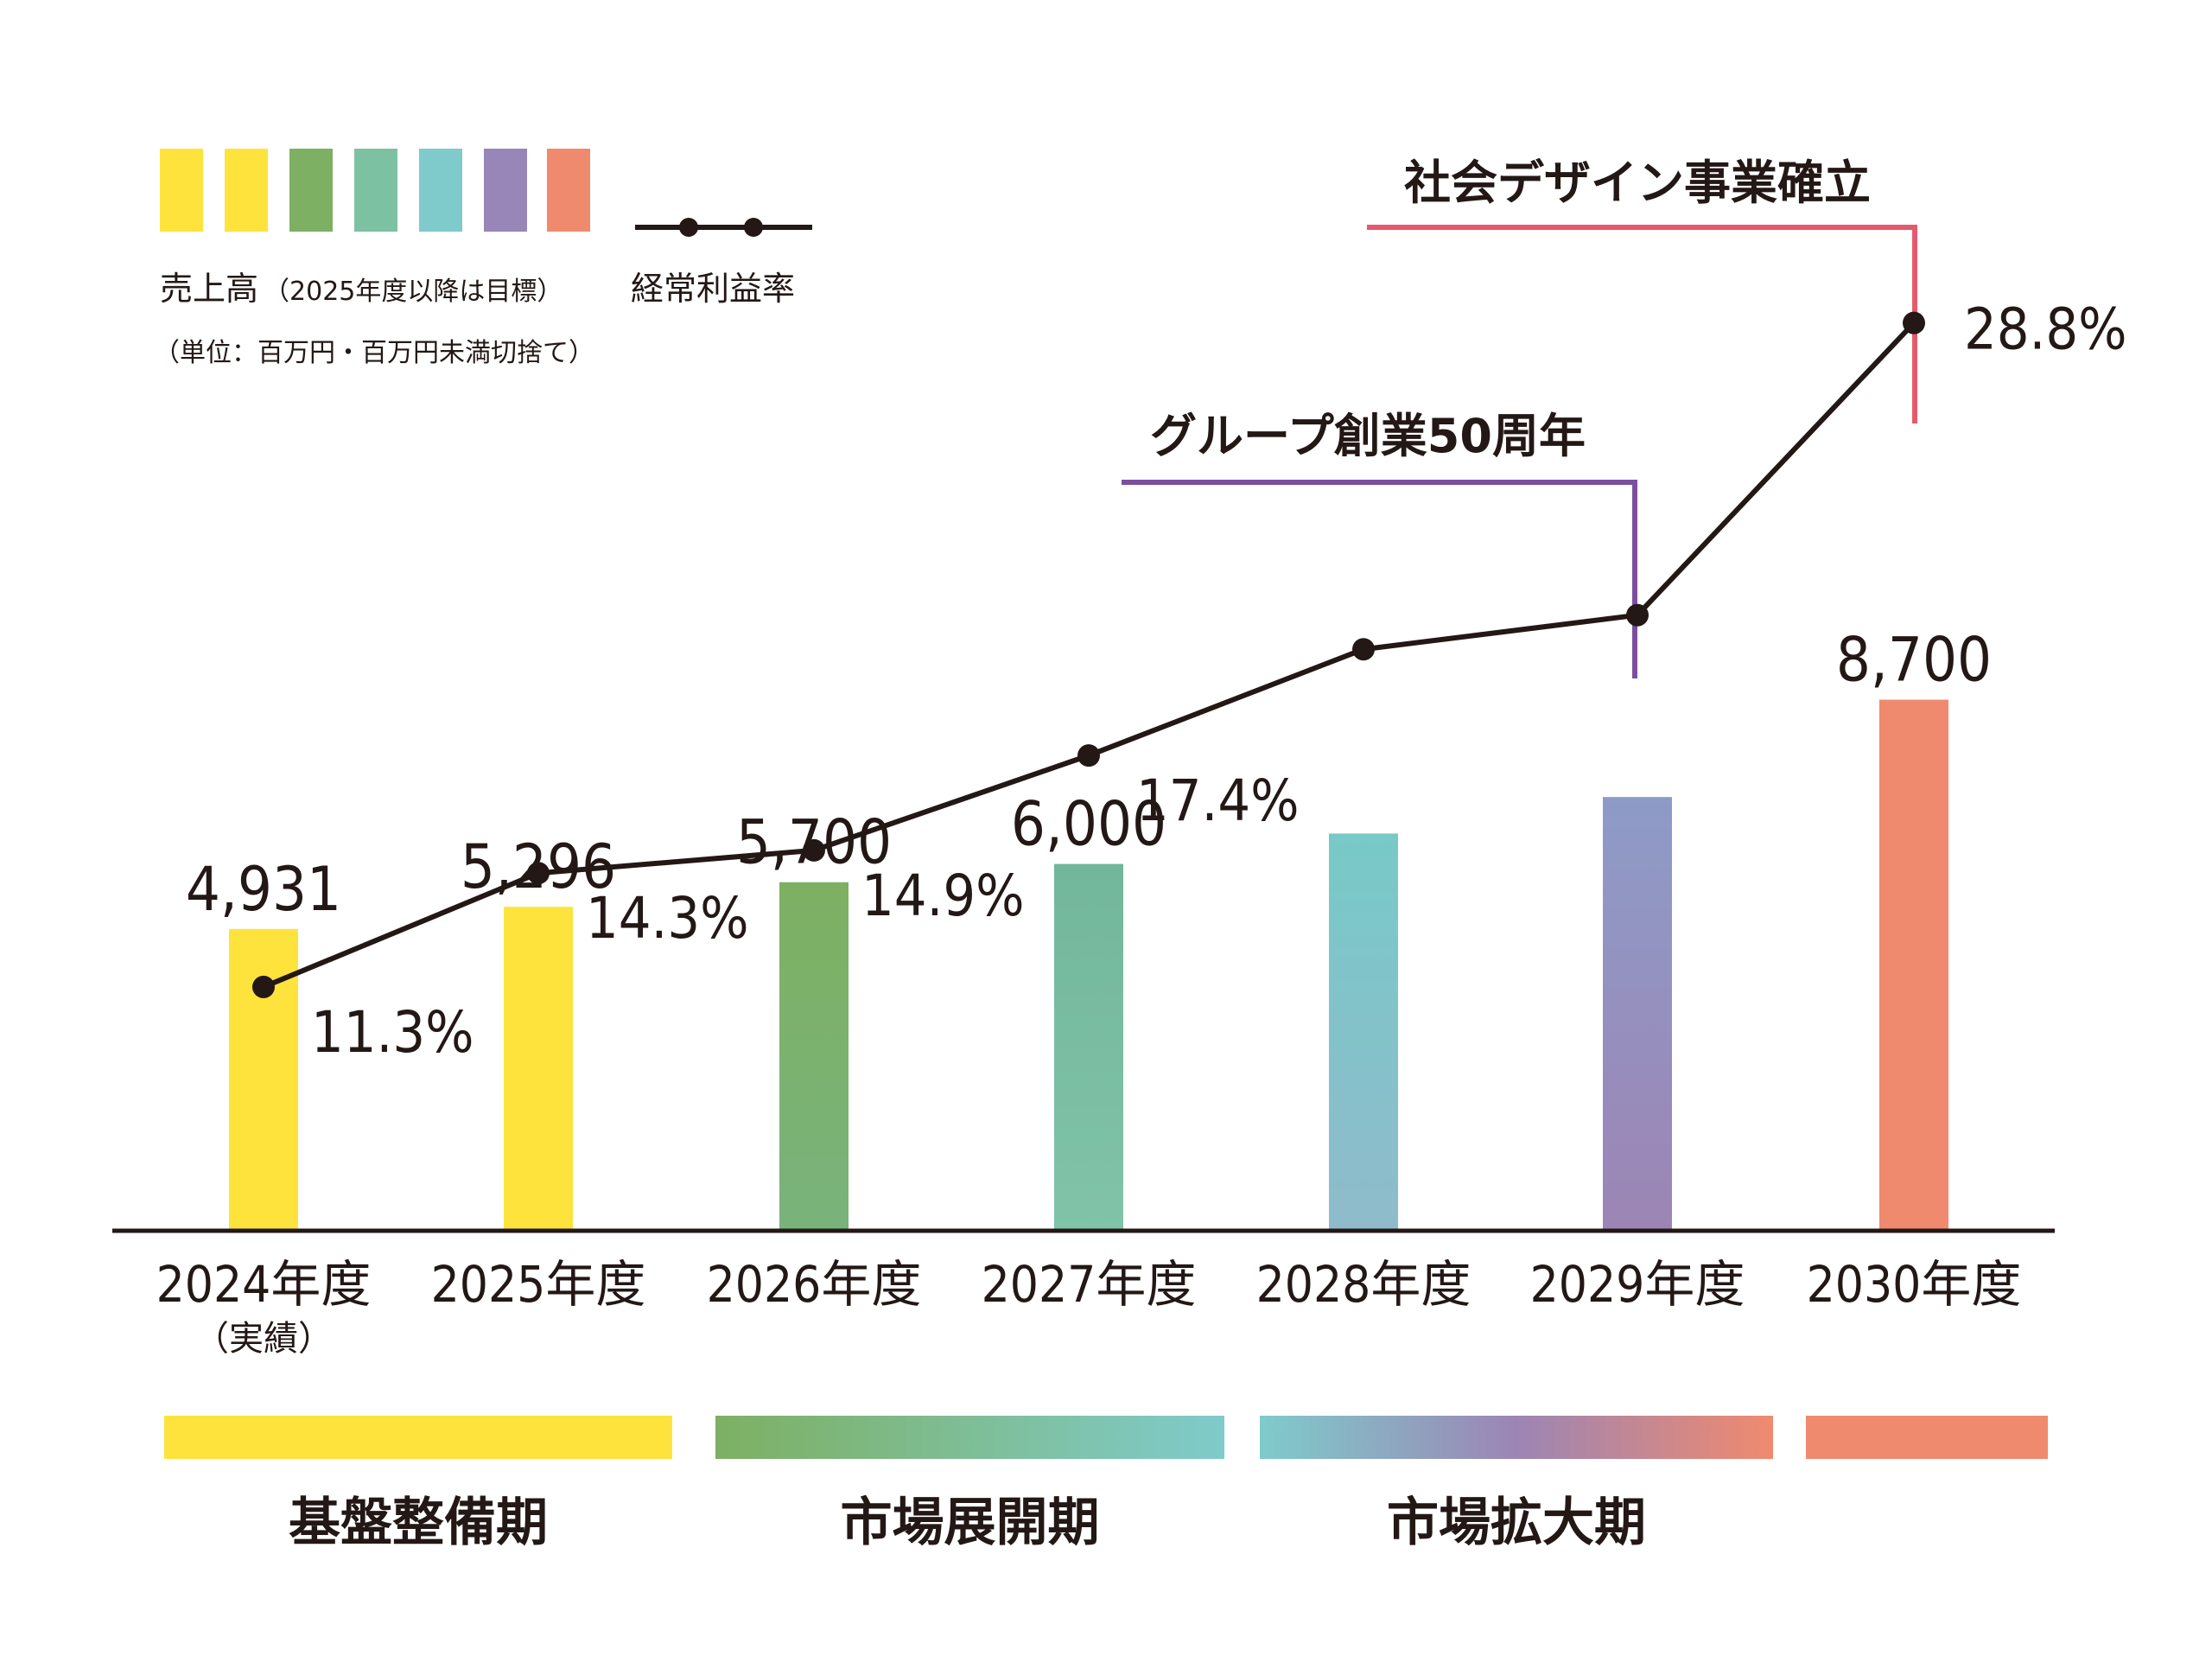  I want to click on bar-value-label: 4,931, so click(263, 889).